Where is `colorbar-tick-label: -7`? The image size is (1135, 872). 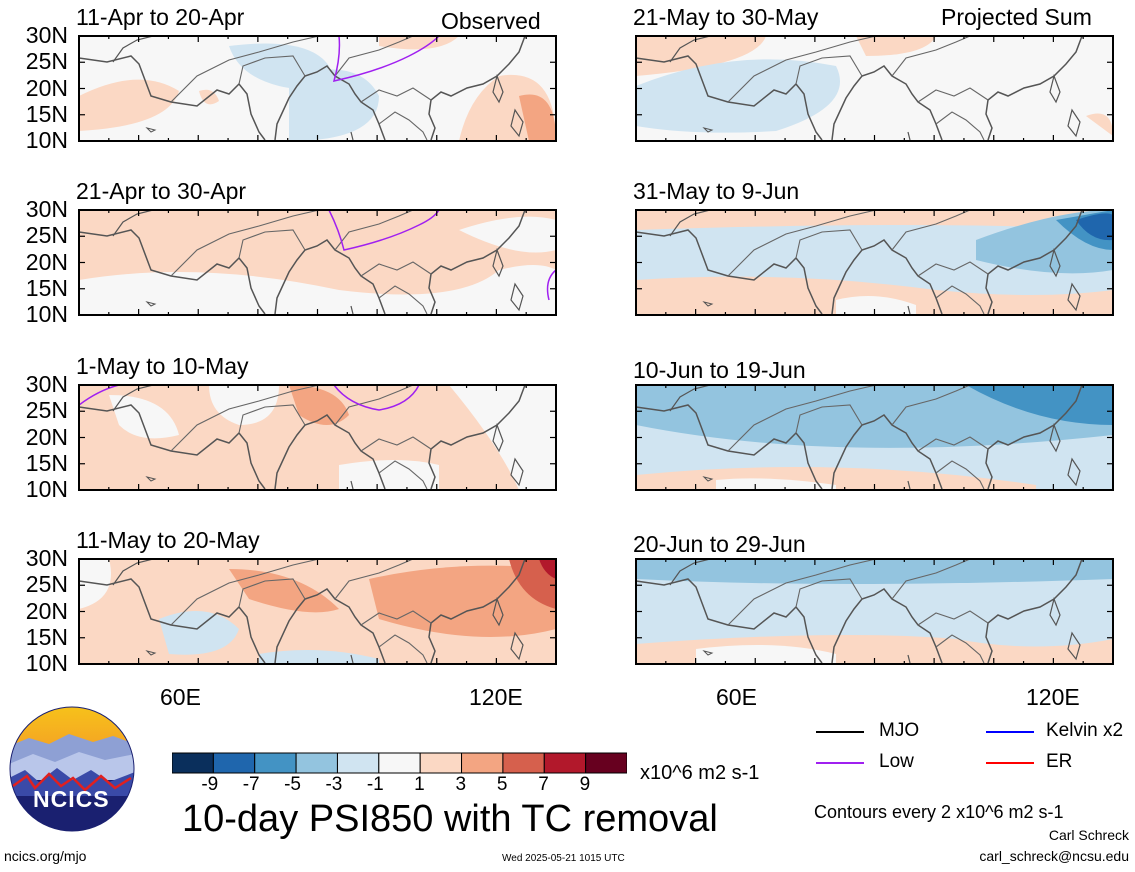
colorbar-tick-label: -7 is located at coordinates (251, 784).